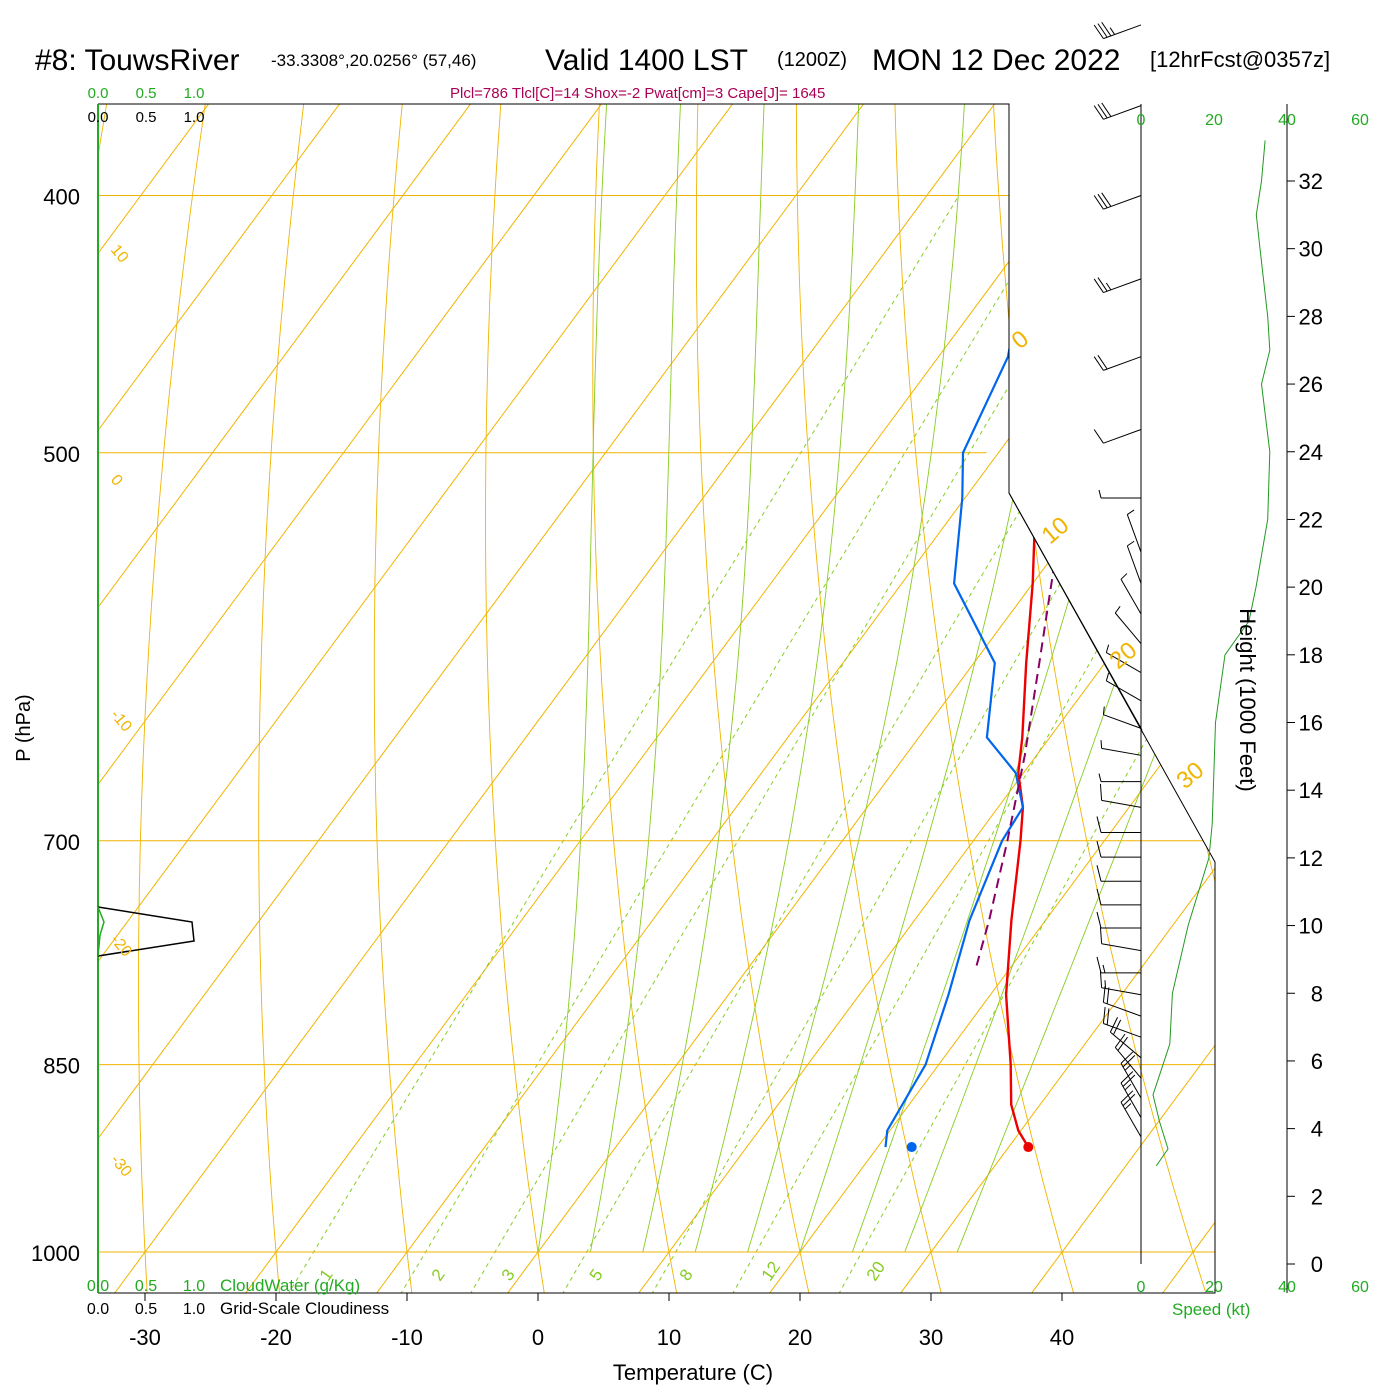 This screenshot has width=1400, height=1400. Describe the element at coordinates (1287, 120) in the screenshot. I see `speed-tick-top: 40` at that location.